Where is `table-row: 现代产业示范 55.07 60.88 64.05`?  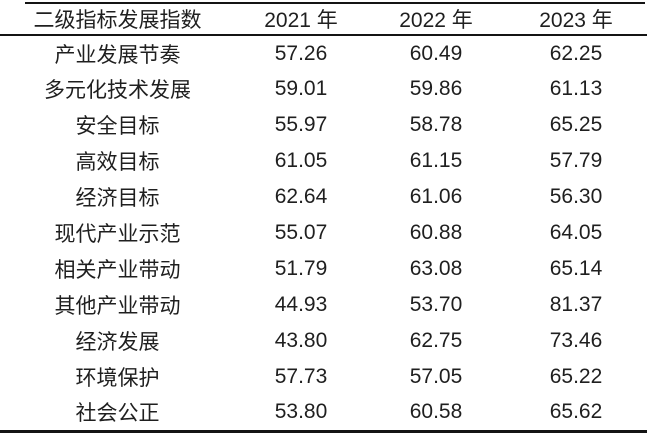
table-row: 现代产业示范 55.07 60.88 64.05 is located at coordinates (323, 233).